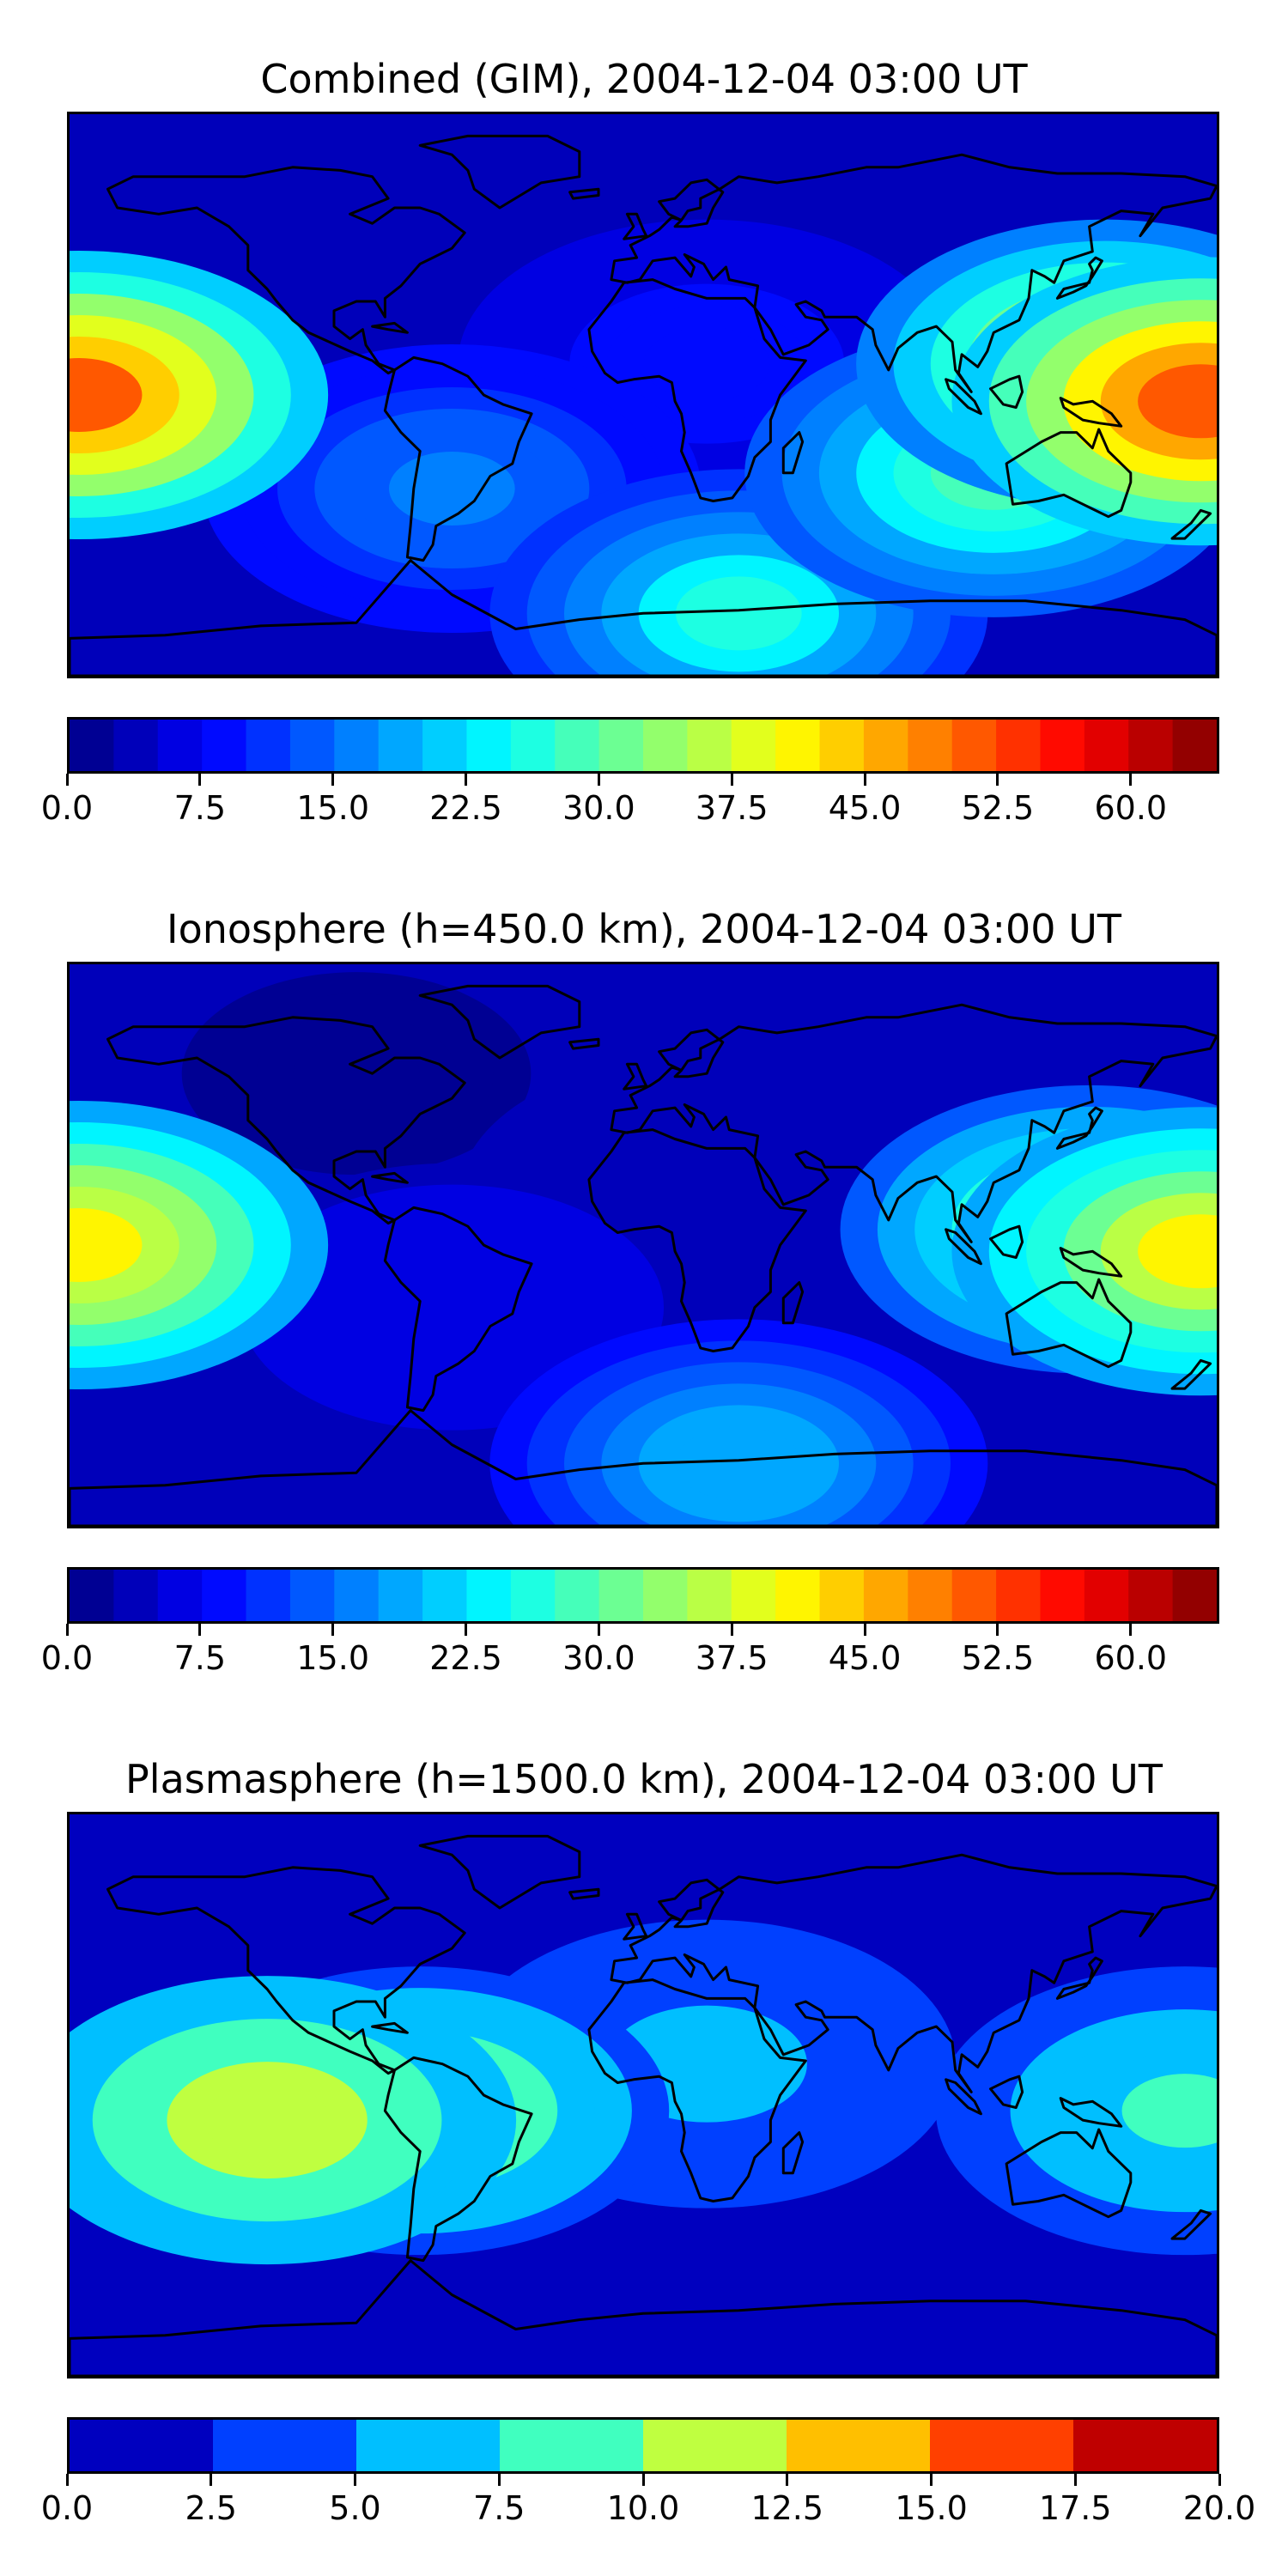  I want to click on colorbar-tick-label: 30.0, so click(598, 808).